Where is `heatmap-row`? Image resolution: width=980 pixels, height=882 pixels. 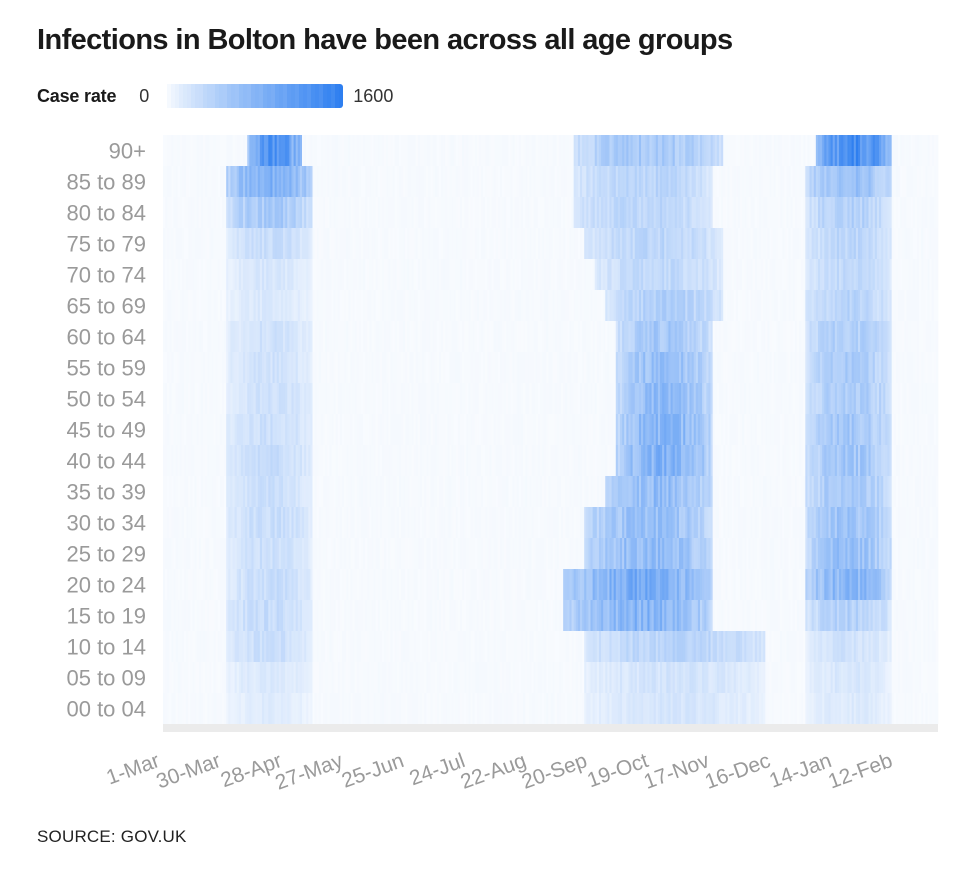 heatmap-row is located at coordinates (551, 553).